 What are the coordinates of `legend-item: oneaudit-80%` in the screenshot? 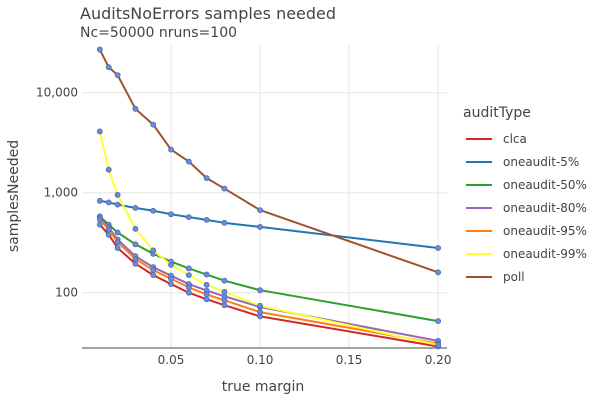 It's located at (526, 208).